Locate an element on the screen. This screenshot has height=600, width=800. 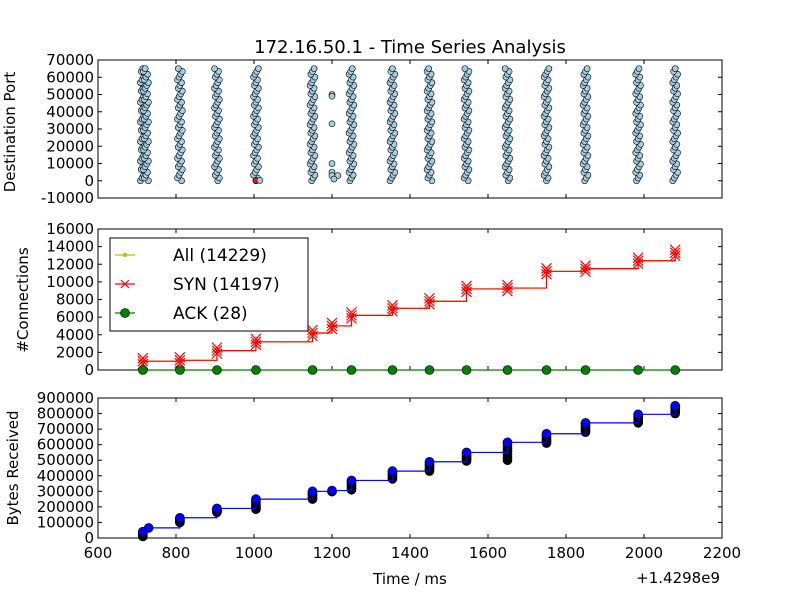
y-tick-label: 70000 is located at coordinates (70, 60).